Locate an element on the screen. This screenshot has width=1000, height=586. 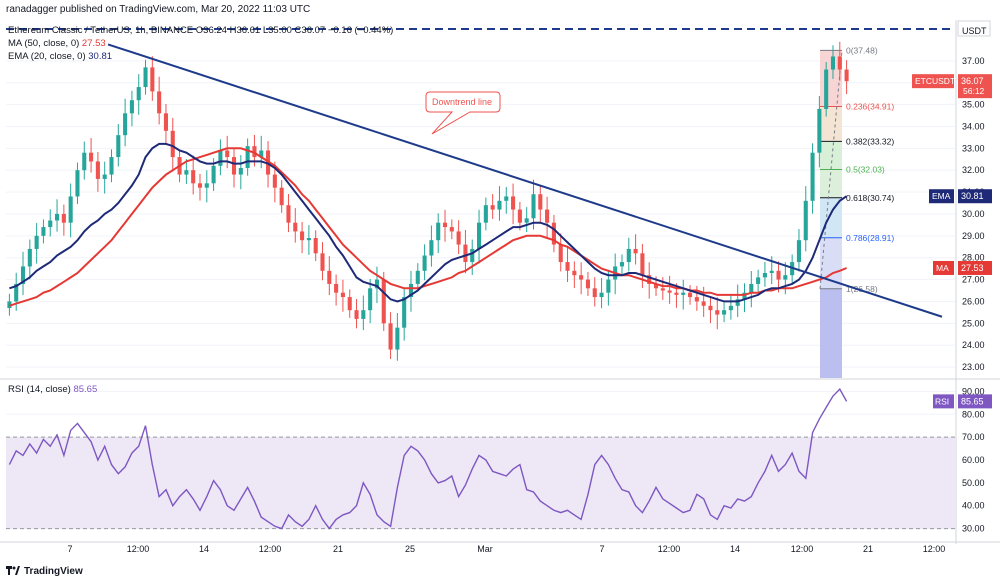
price-tick-label: 29.00 is located at coordinates (973, 236).